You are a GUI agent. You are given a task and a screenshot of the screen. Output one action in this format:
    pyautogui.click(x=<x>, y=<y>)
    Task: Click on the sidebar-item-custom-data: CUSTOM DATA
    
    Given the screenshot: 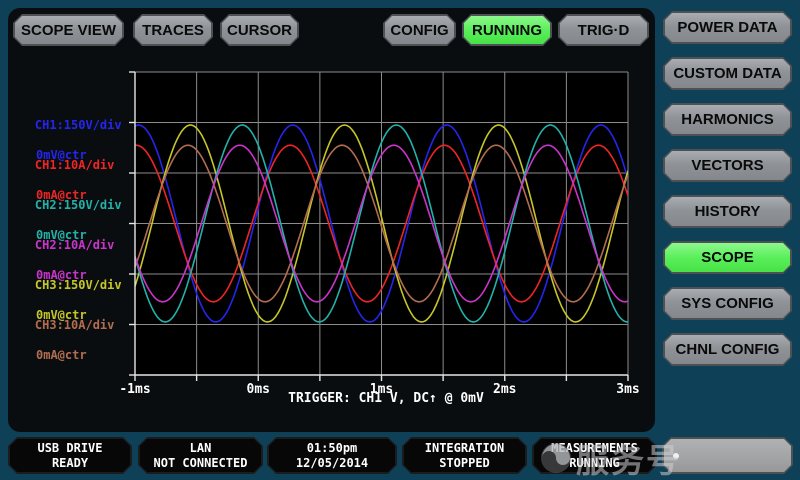 What is the action you would take?
    pyautogui.click(x=727, y=73)
    